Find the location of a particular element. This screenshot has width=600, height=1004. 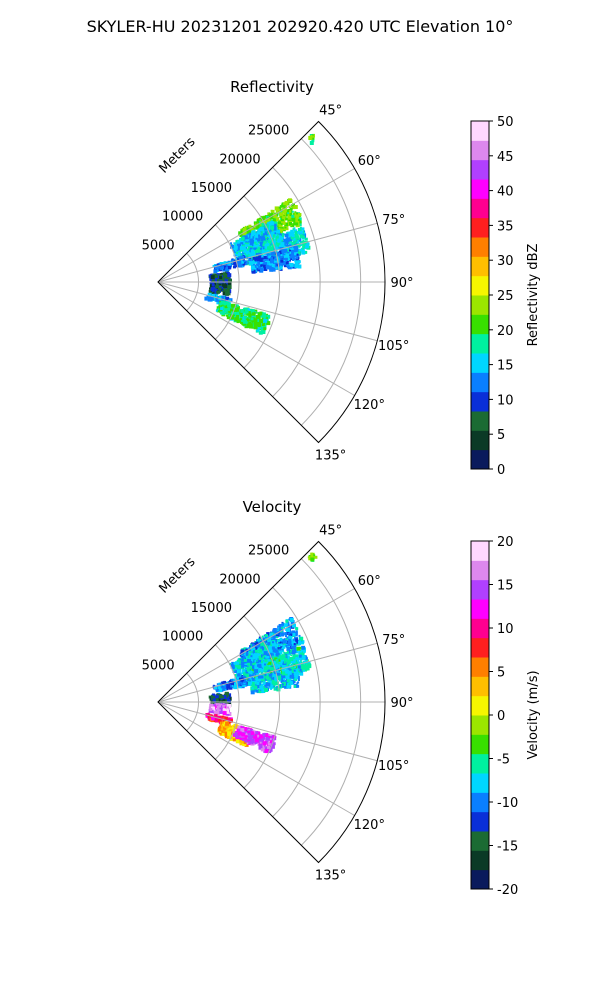

colorbar-tick-label: 0 is located at coordinates (501, 470).